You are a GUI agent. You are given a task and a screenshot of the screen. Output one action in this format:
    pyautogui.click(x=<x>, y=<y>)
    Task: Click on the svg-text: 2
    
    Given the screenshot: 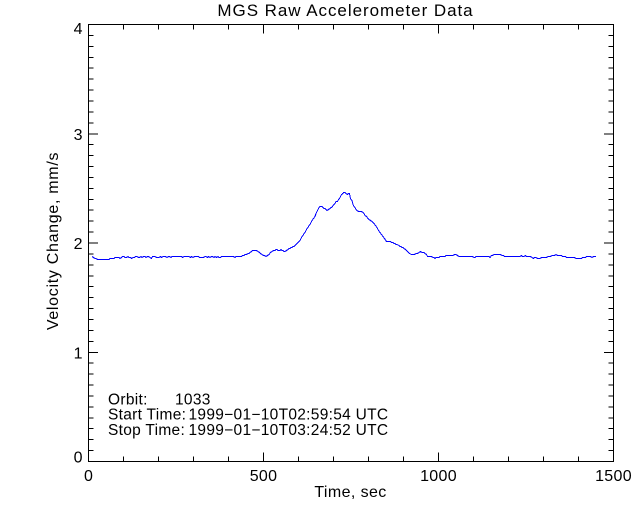 What is the action you would take?
    pyautogui.click(x=78, y=244)
    